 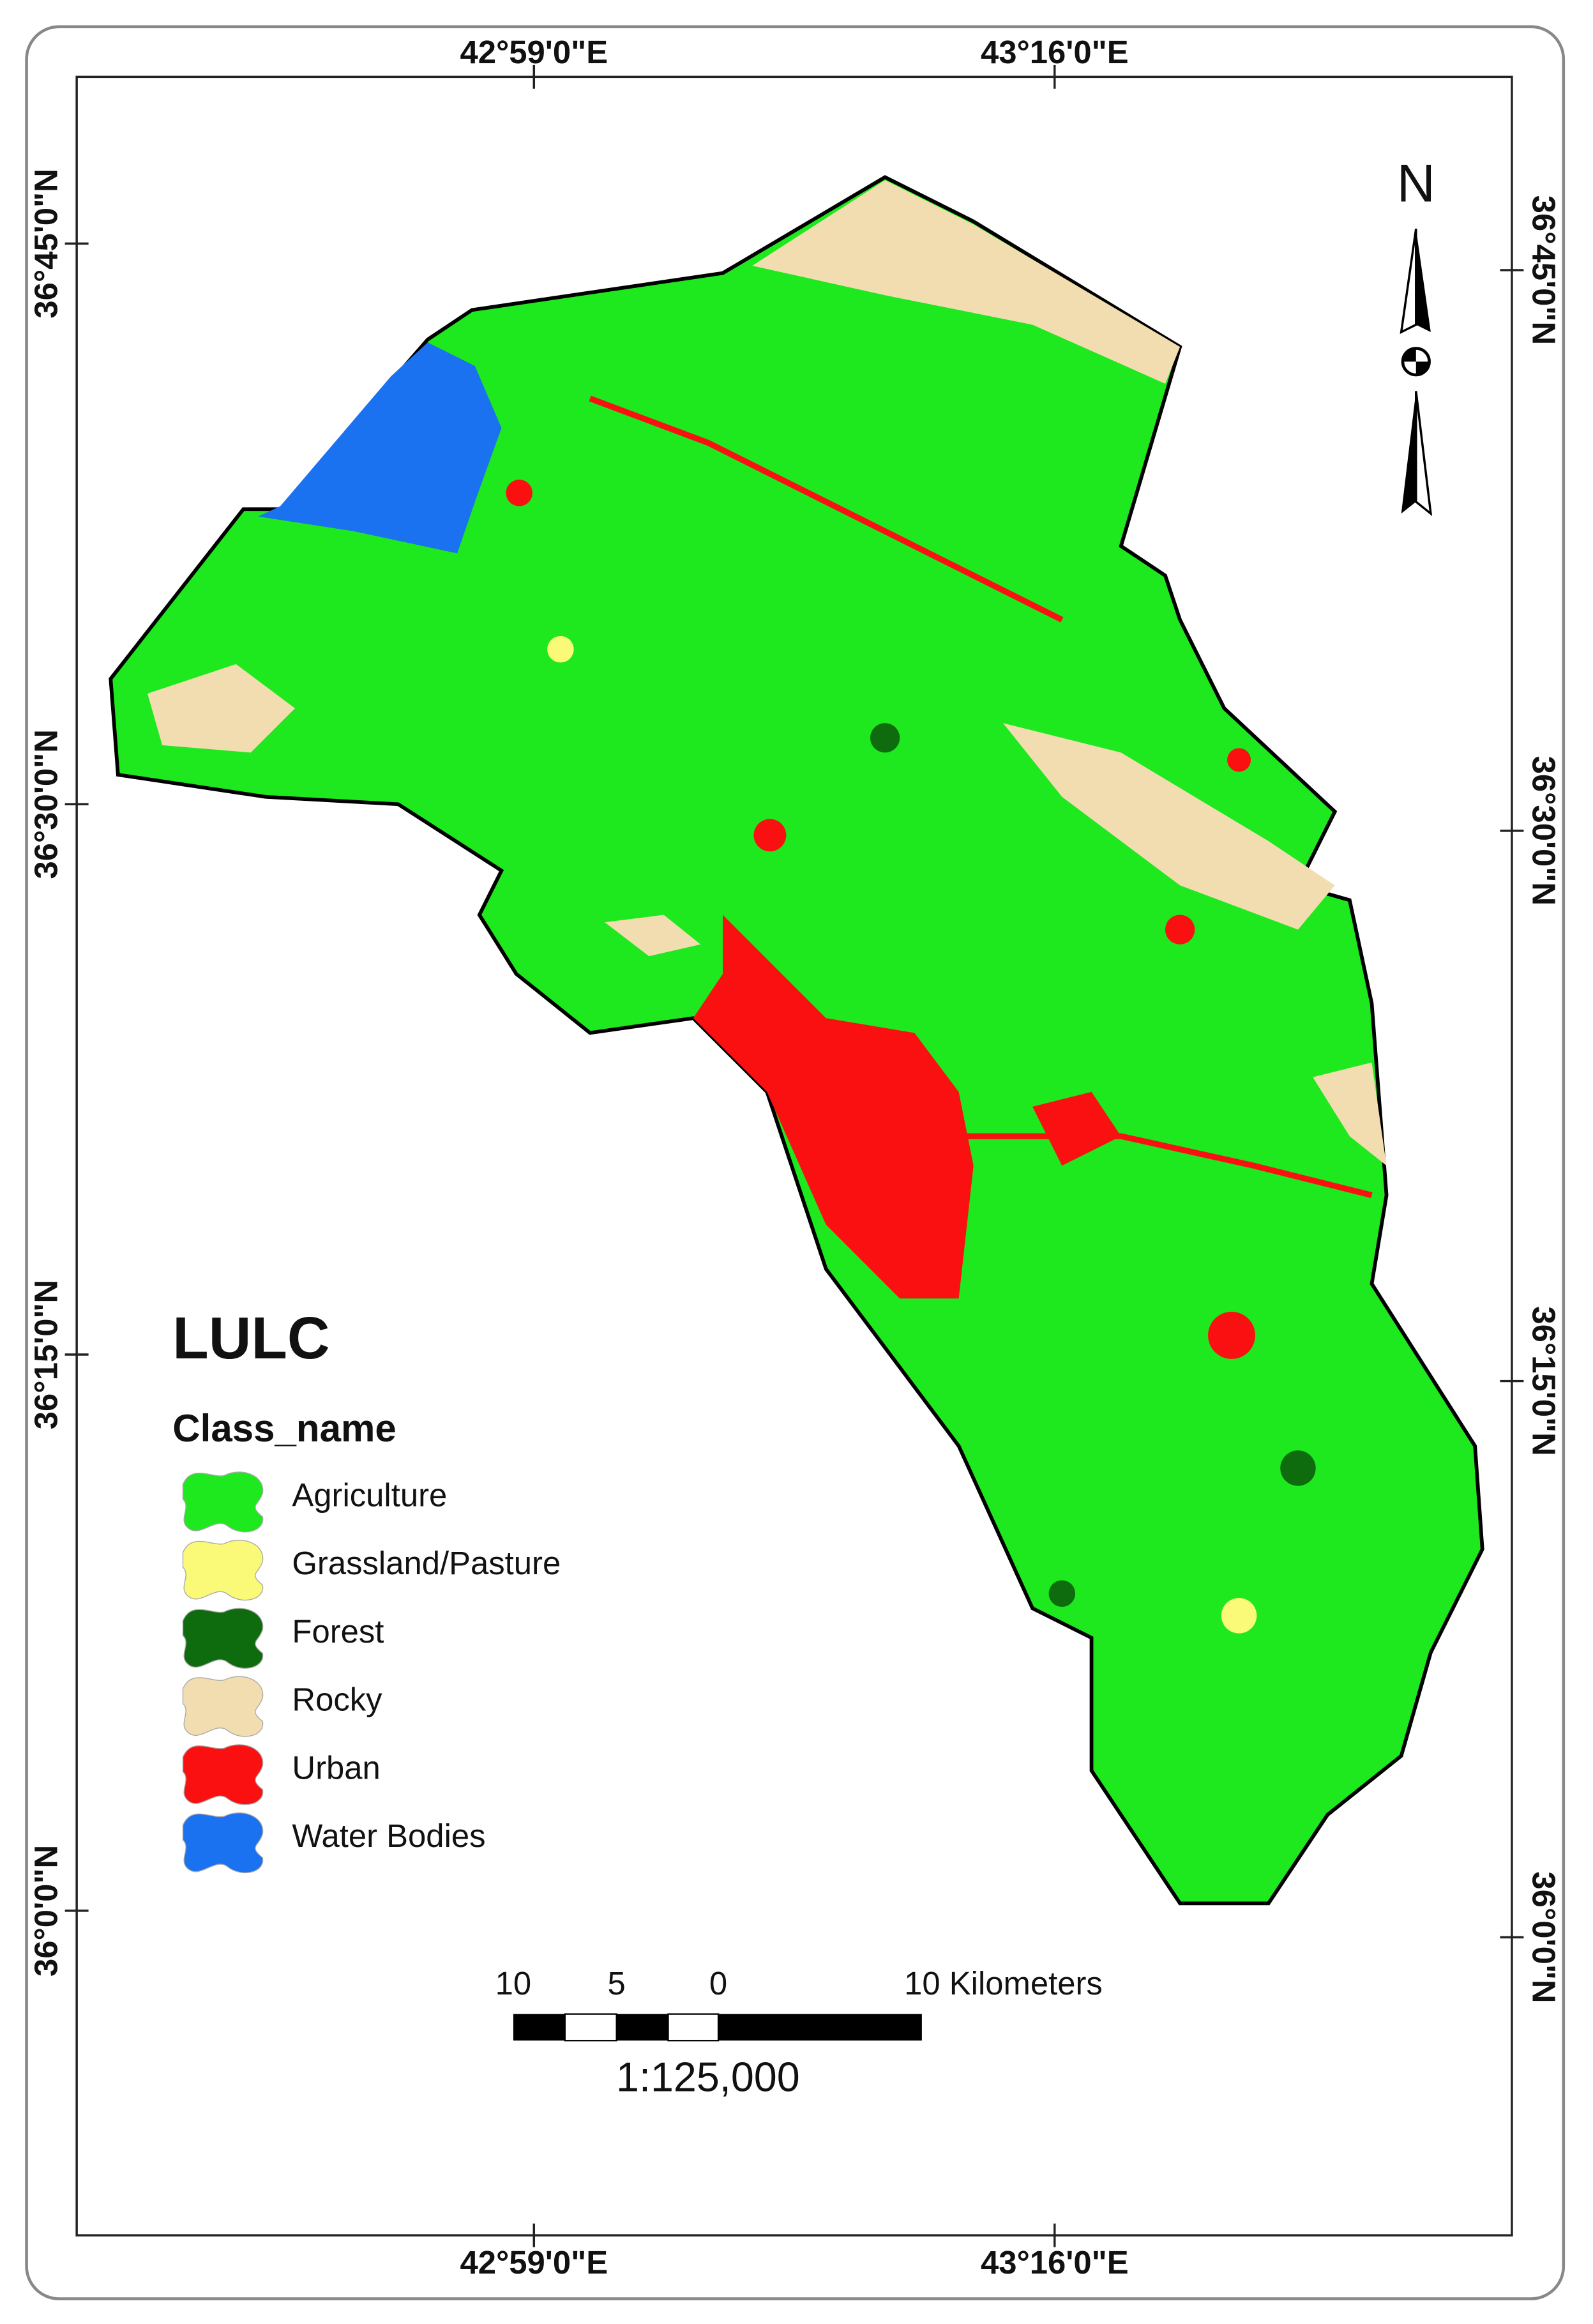 What do you see at coordinates (617, 1983) in the screenshot?
I see `scale-label: 5` at bounding box center [617, 1983].